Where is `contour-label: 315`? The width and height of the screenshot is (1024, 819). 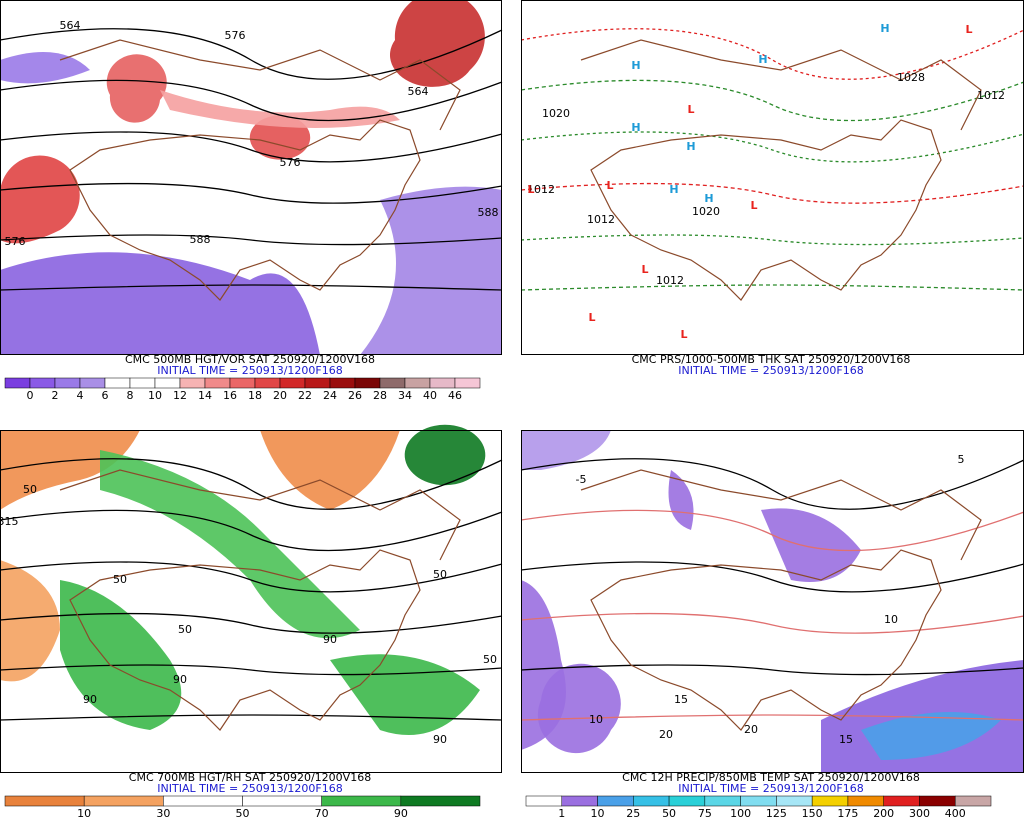
contour-label: 315 is located at coordinates (9, 521).